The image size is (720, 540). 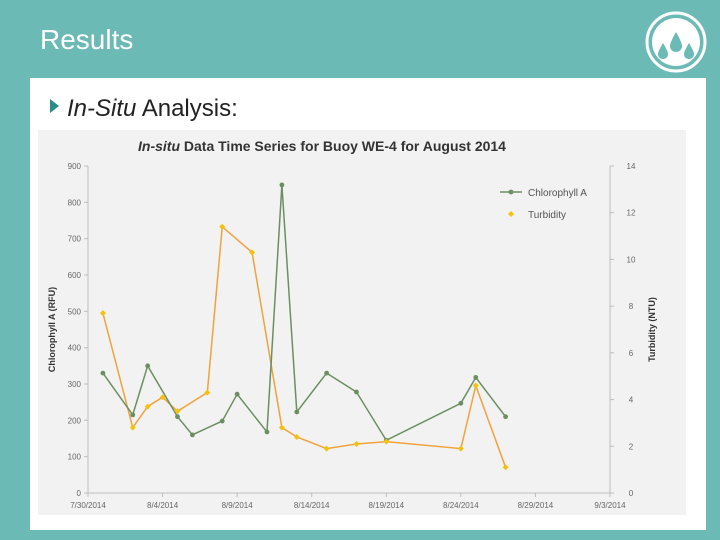 I want to click on water-drops-icon, so click(x=676, y=42).